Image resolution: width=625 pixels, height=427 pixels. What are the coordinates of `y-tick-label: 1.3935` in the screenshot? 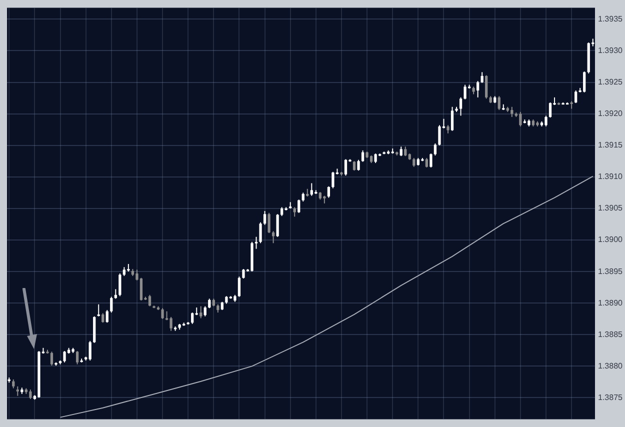 It's located at (611, 19).